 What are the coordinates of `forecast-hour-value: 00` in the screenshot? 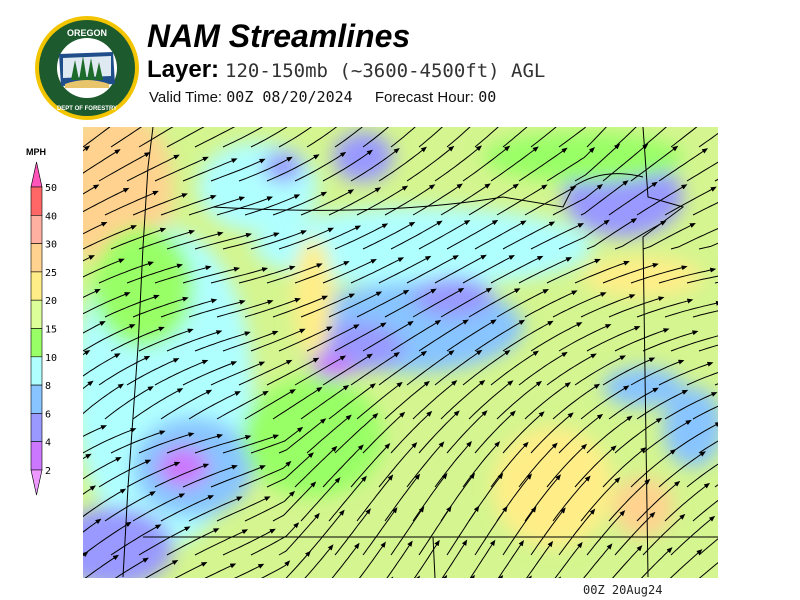 It's located at (487, 97).